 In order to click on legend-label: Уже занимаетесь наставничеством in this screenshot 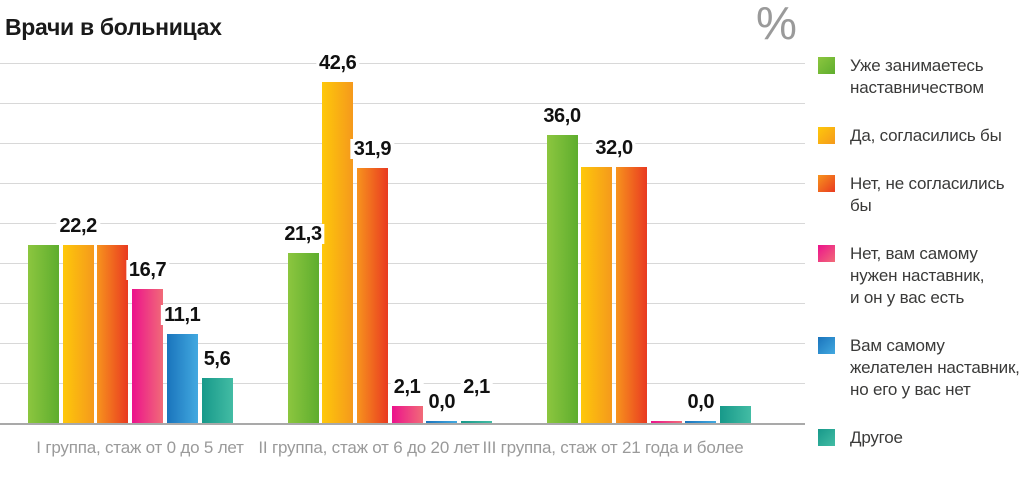, I will do `click(917, 76)`.